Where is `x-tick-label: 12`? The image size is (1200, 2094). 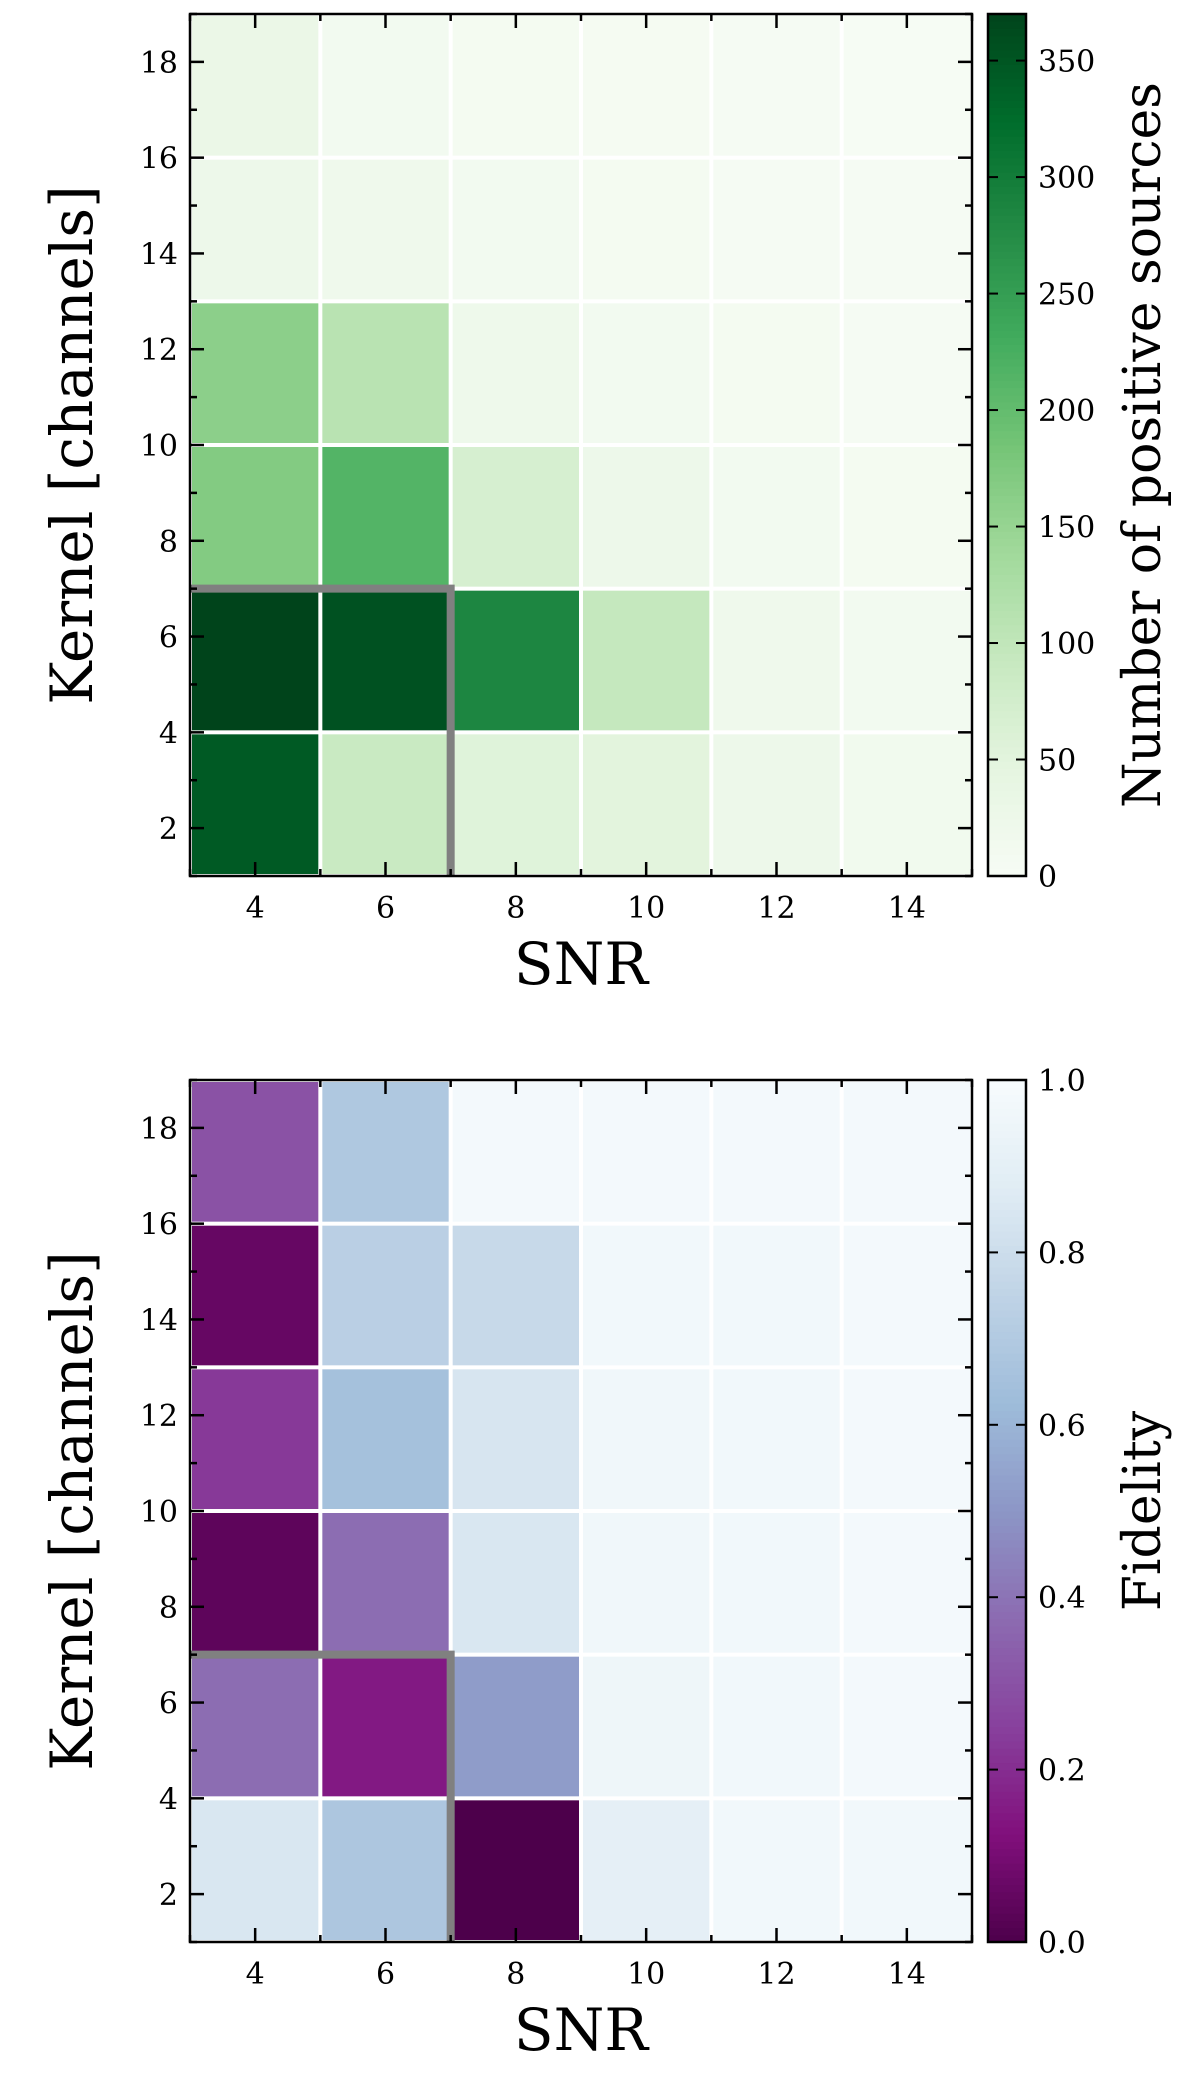
x-tick-label: 12 is located at coordinates (776, 908).